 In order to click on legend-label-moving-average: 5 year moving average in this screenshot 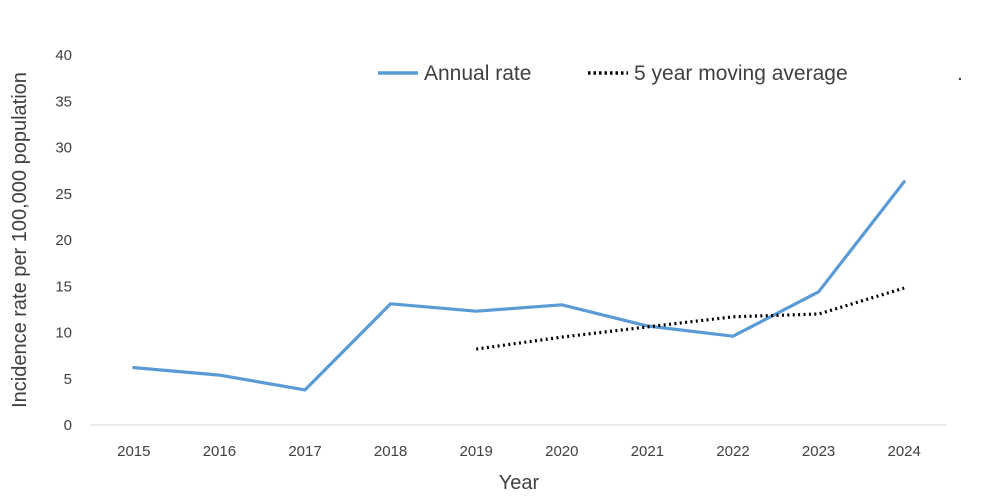, I will do `click(741, 73)`.